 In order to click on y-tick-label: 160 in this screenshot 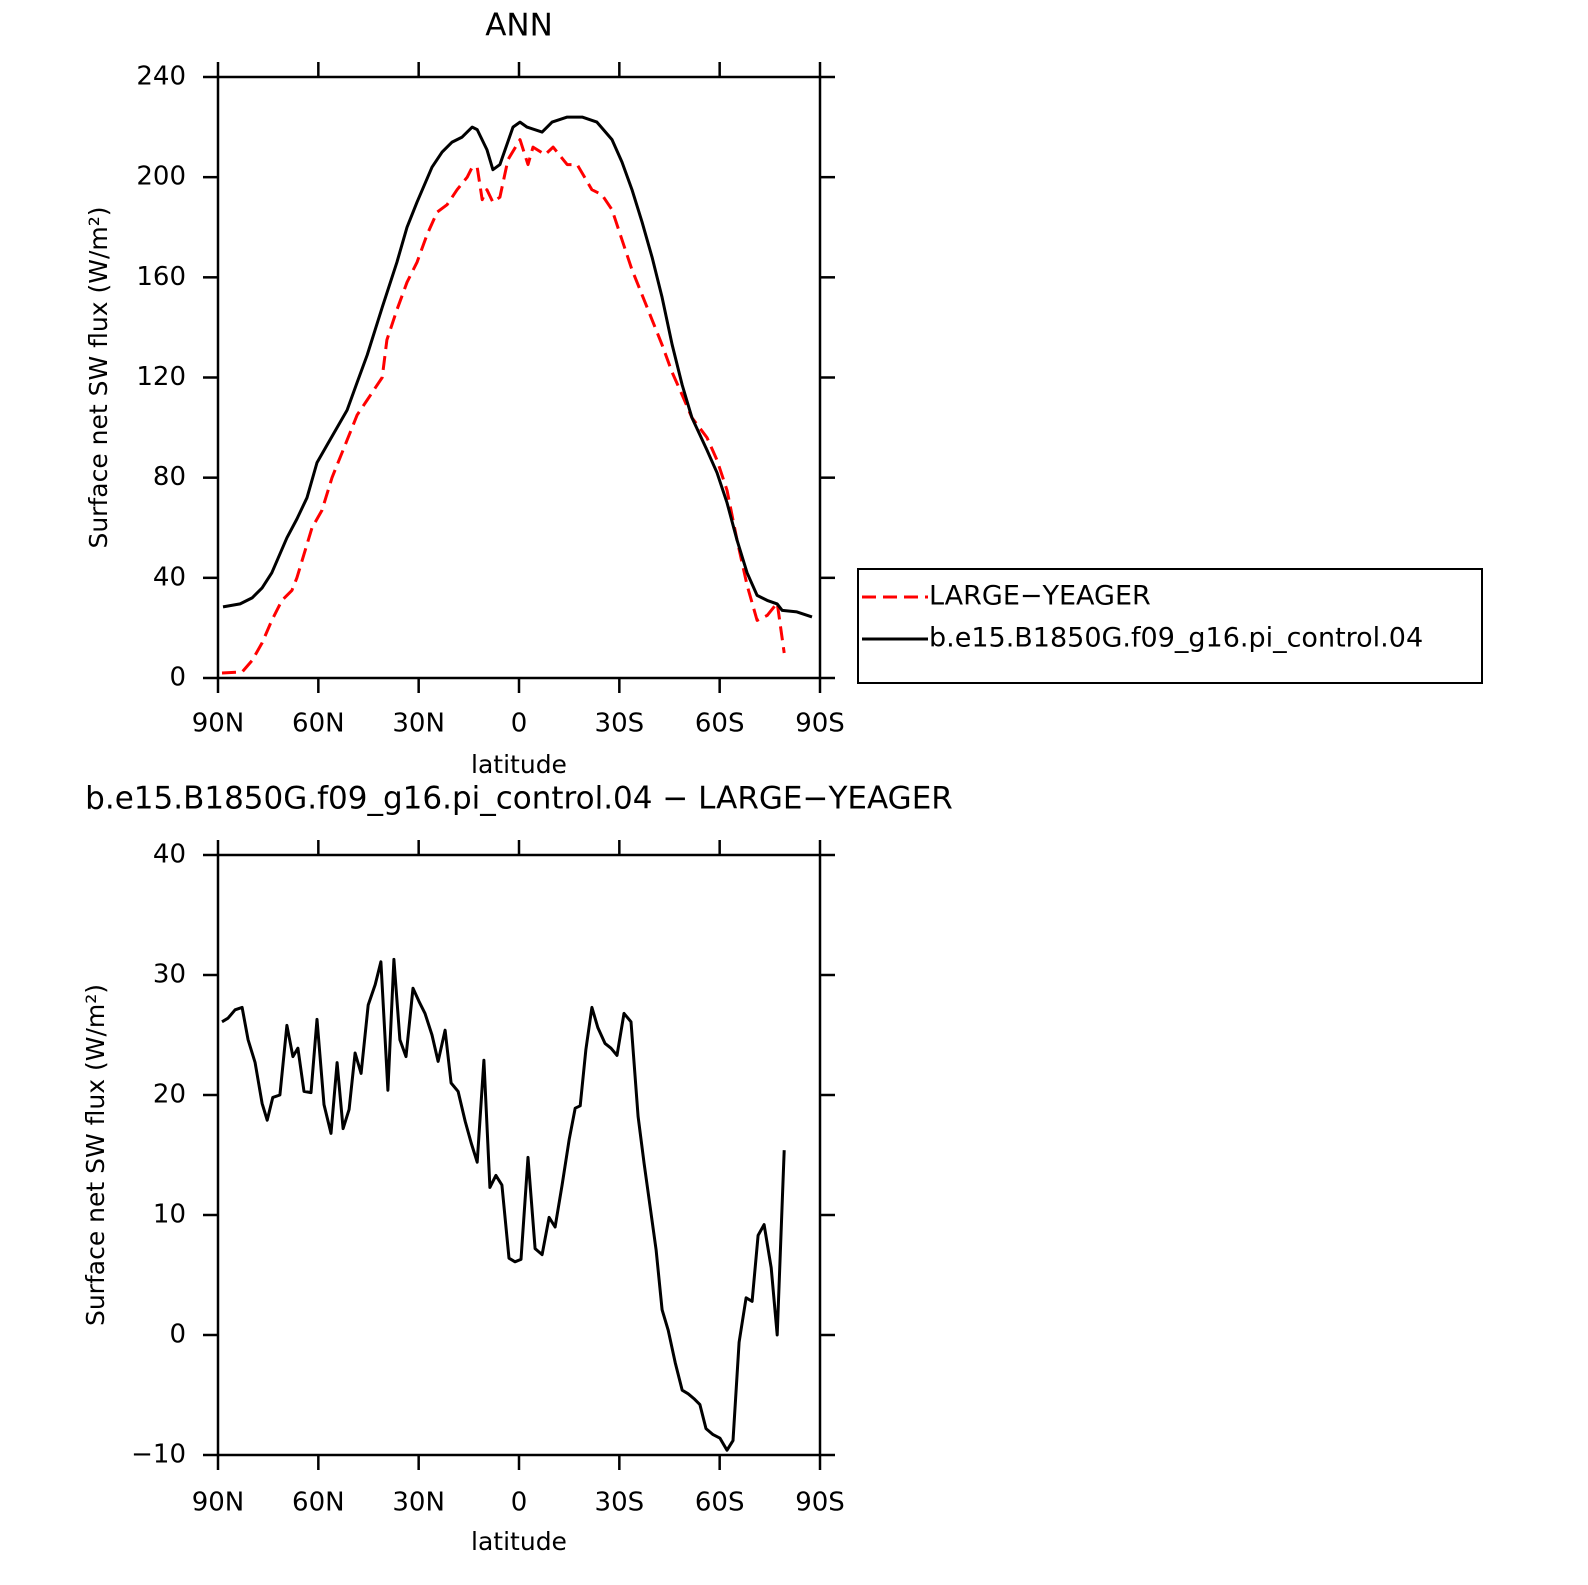, I will do `click(161, 277)`.